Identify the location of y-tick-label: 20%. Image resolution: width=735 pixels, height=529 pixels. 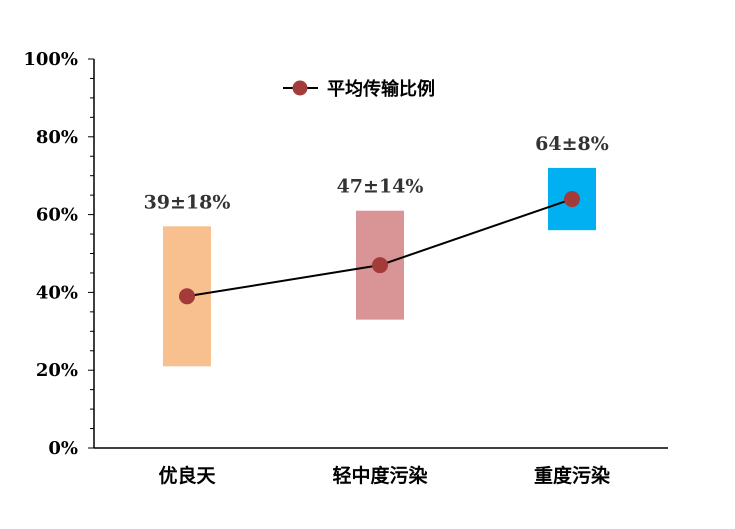
(57, 370).